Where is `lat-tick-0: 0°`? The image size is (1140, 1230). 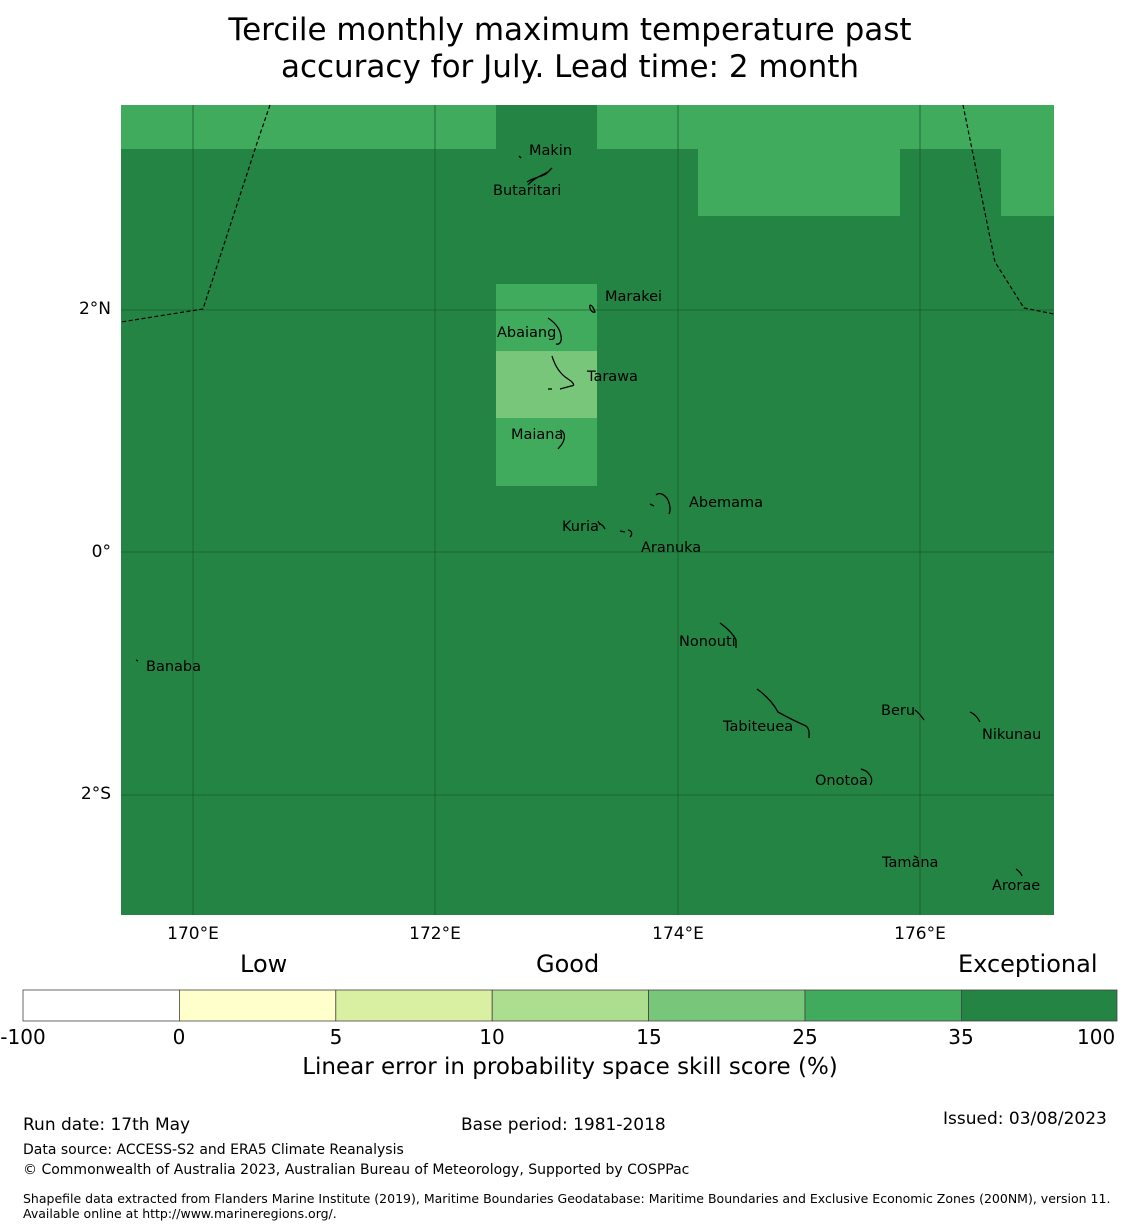
lat-tick-0: 0° is located at coordinates (101, 552).